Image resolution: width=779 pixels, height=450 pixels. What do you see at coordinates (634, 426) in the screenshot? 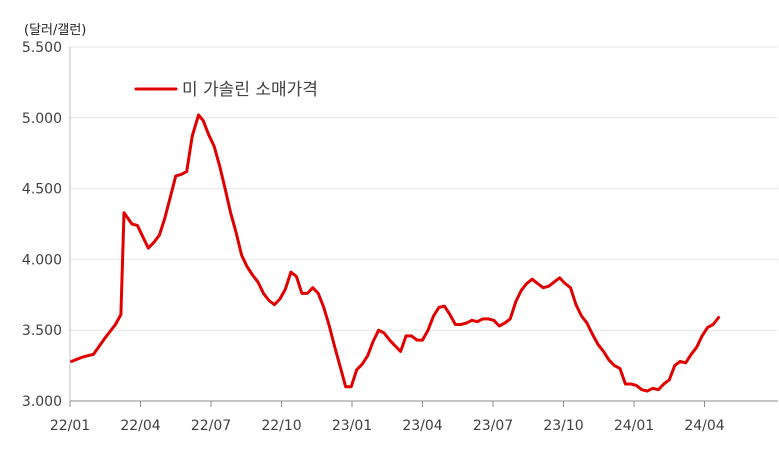
I see `x-tick-label: 24/01` at bounding box center [634, 426].